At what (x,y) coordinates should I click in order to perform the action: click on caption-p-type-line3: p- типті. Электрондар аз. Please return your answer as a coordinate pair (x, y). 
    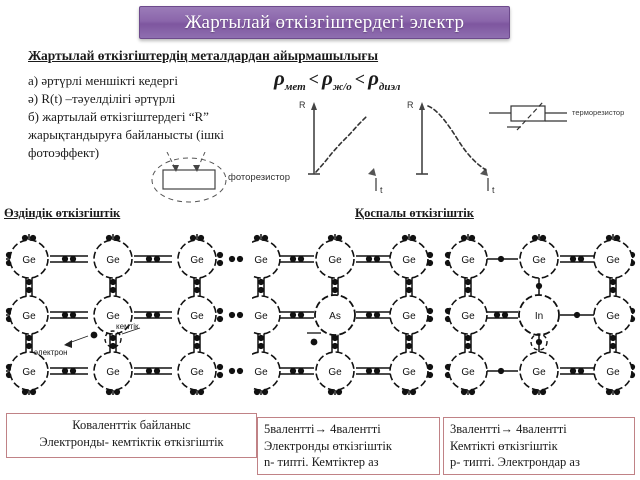
    Looking at the image, I should click on (515, 462).